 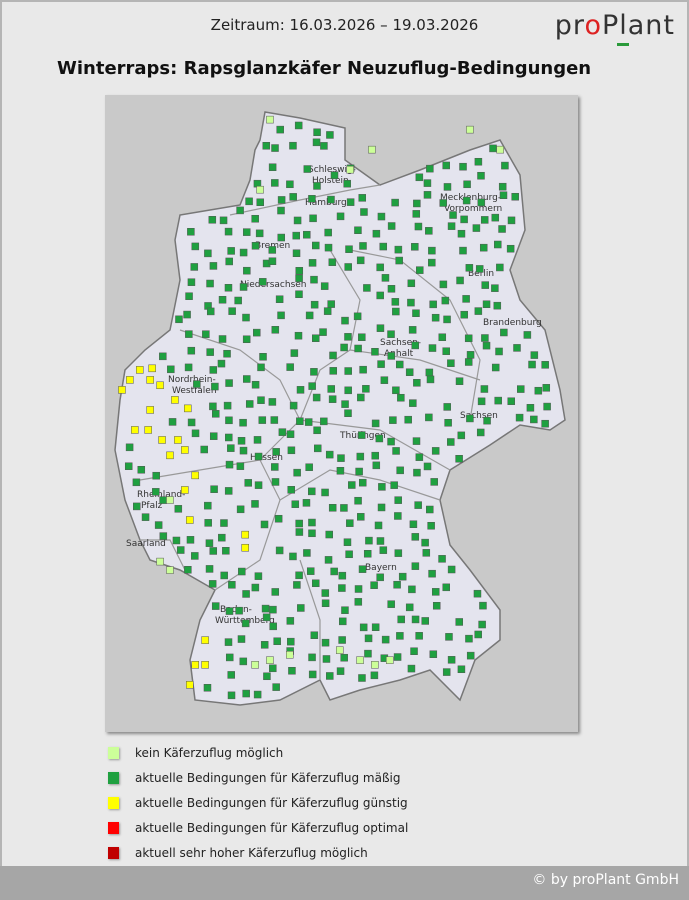 I want to click on state-label: Schleswig-, so click(x=332, y=170).